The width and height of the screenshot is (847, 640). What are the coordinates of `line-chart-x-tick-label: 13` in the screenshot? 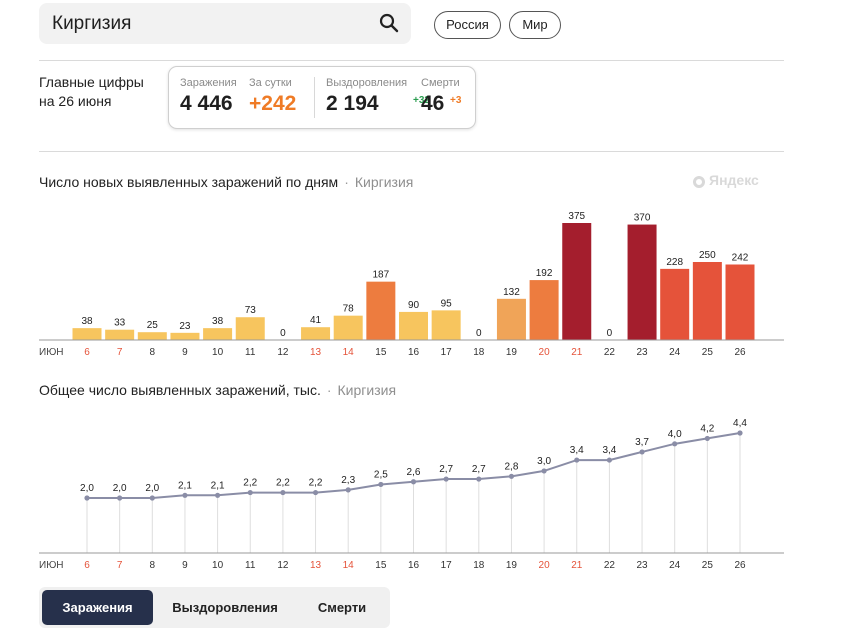 It's located at (316, 565).